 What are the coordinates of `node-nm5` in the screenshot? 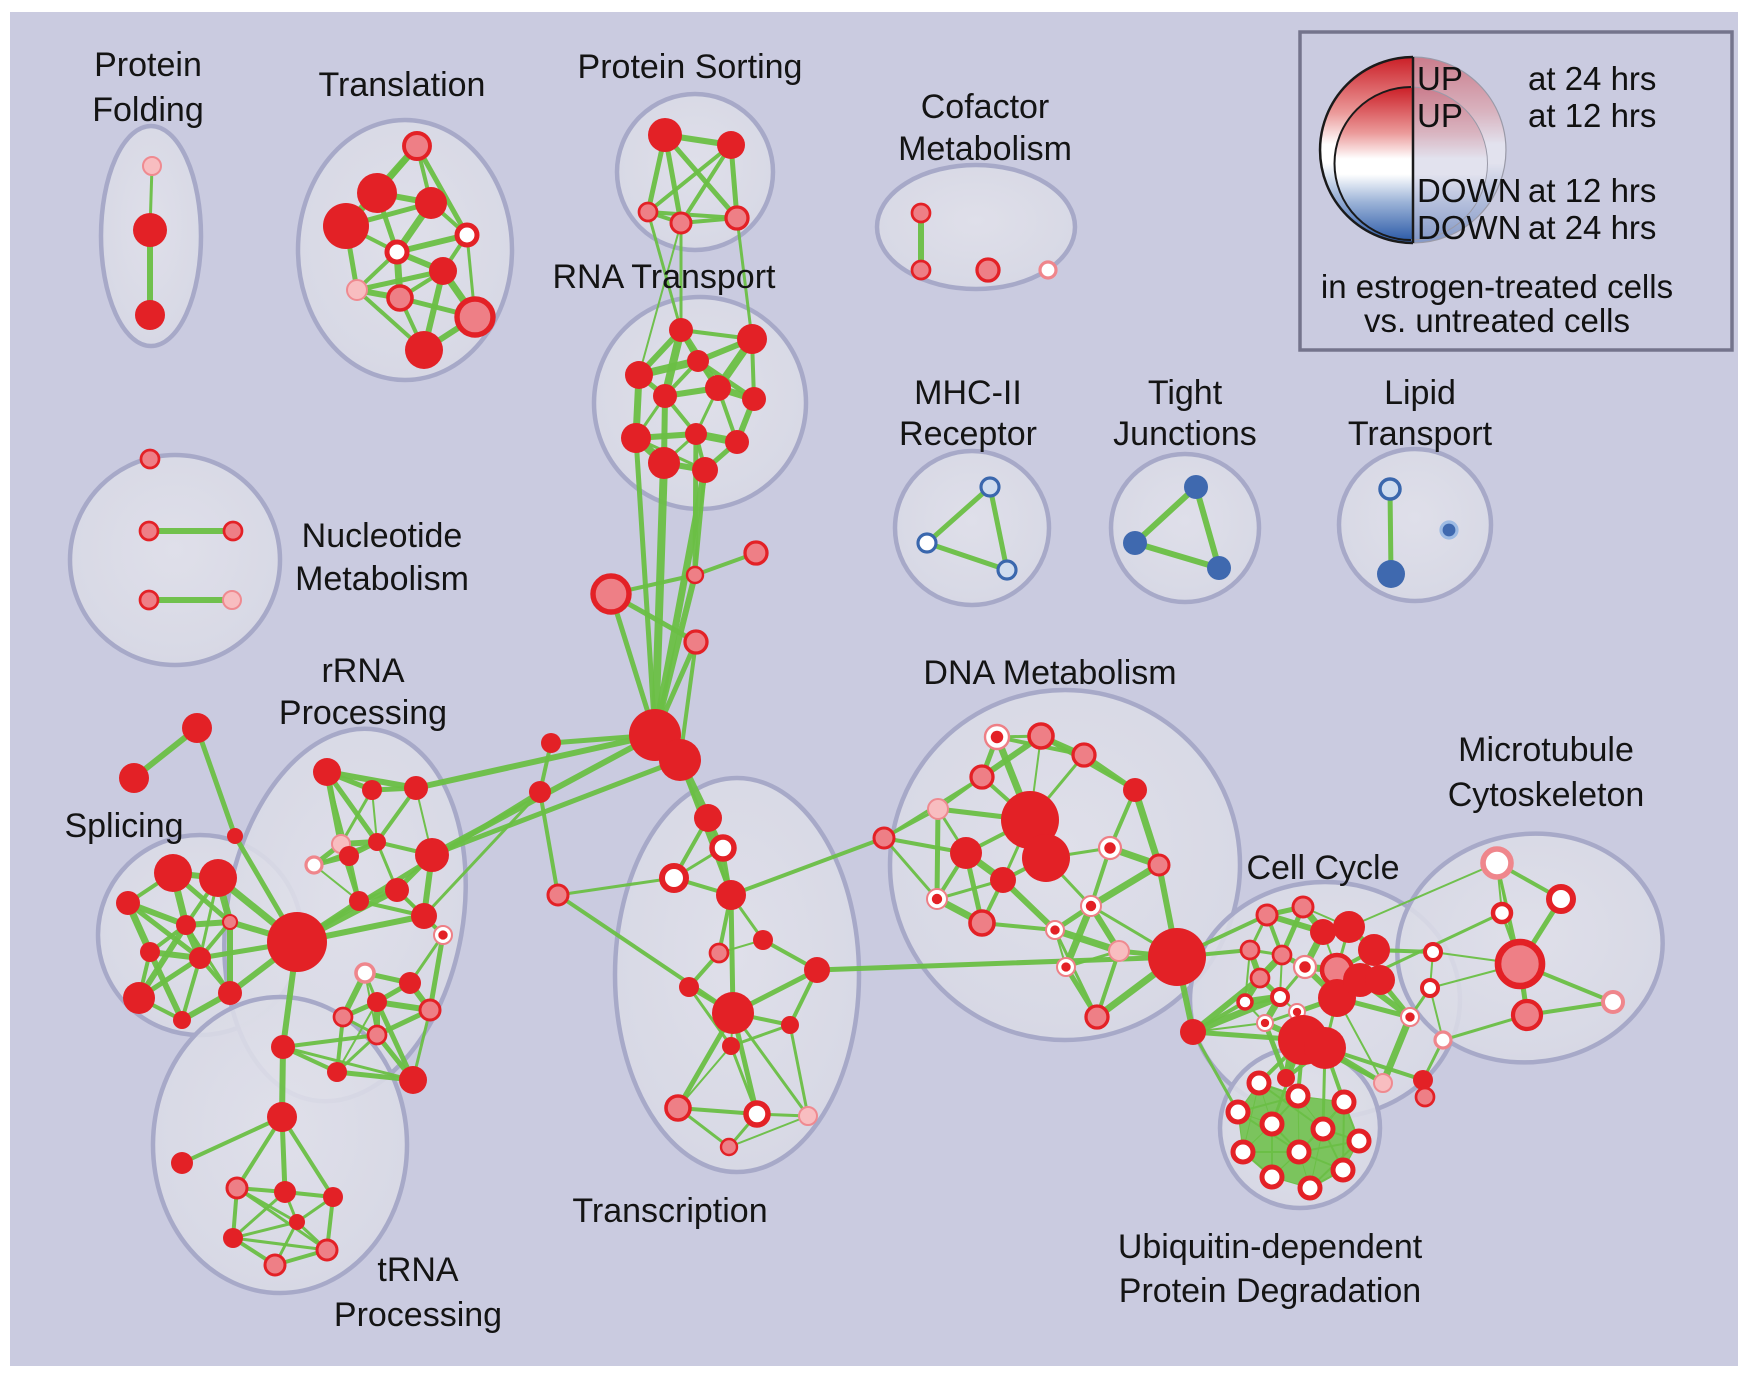 It's located at (232, 600).